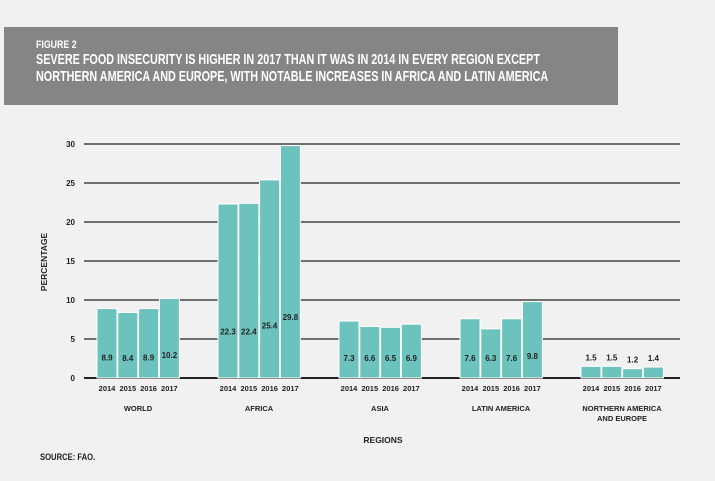 This screenshot has width=715, height=481. What do you see at coordinates (491, 358) in the screenshot?
I see `data-label: 6.3` at bounding box center [491, 358].